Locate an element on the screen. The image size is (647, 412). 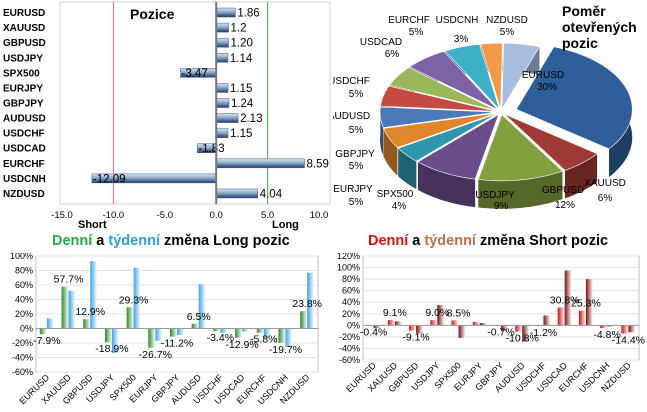
pie-slice-label: NZDUSD is located at coordinates (507, 20).